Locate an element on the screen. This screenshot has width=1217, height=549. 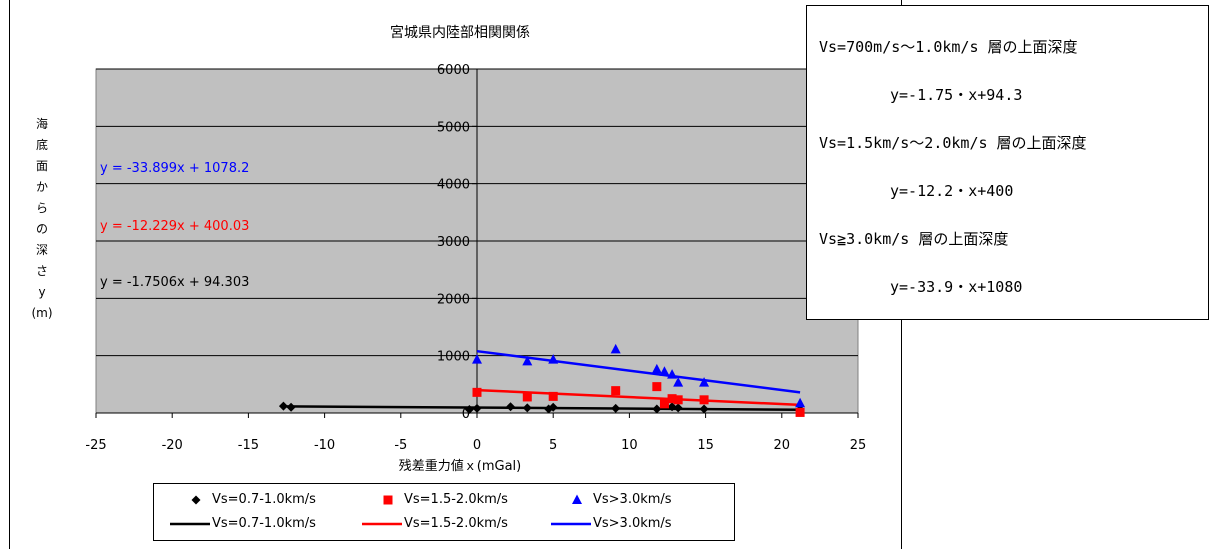
x-tick-label: -5 is located at coordinates (400, 445).